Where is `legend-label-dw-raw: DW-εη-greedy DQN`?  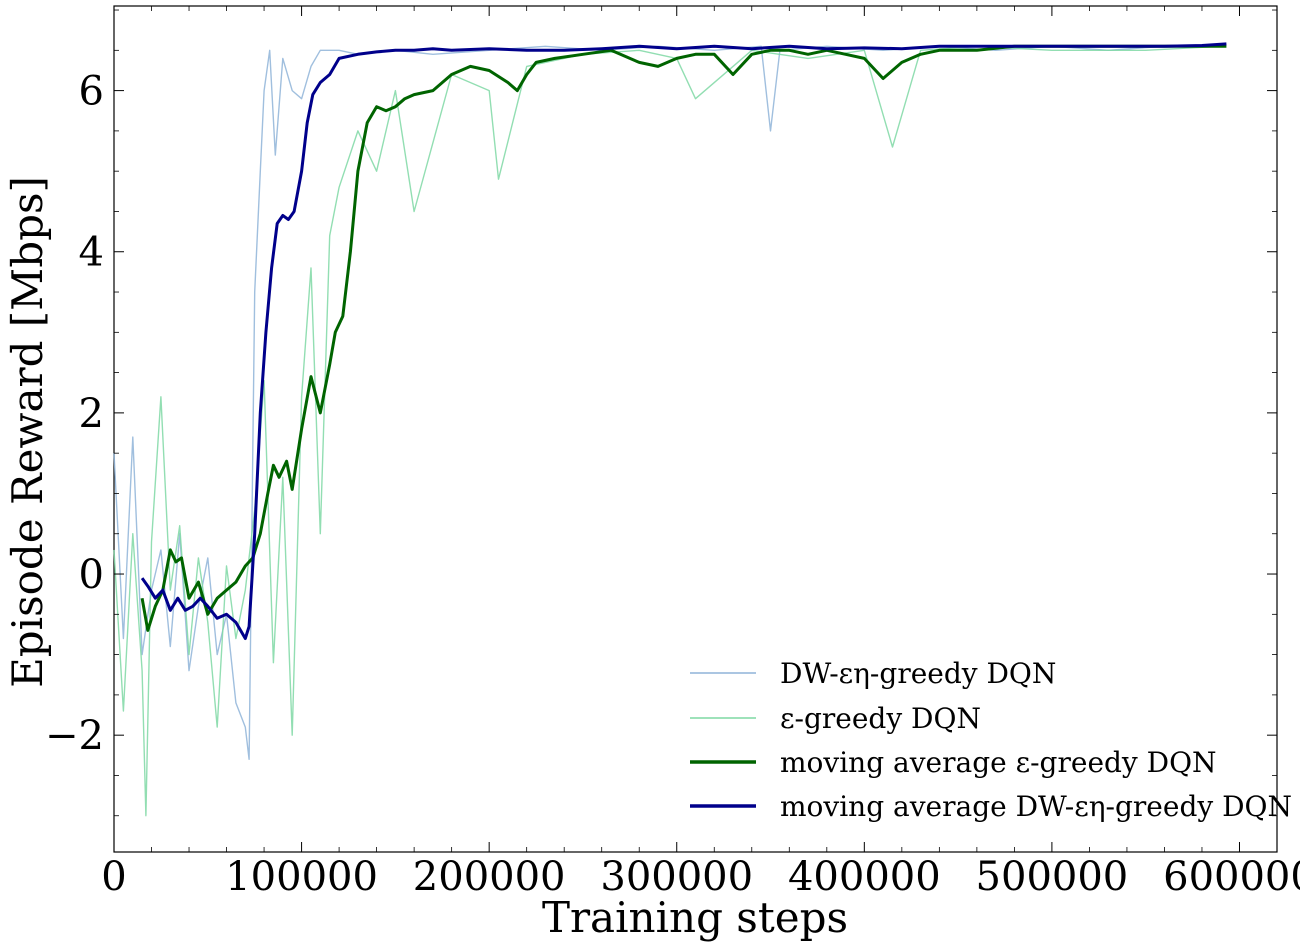
legend-label-dw-raw: DW-εη-greedy DQN is located at coordinates (918, 673).